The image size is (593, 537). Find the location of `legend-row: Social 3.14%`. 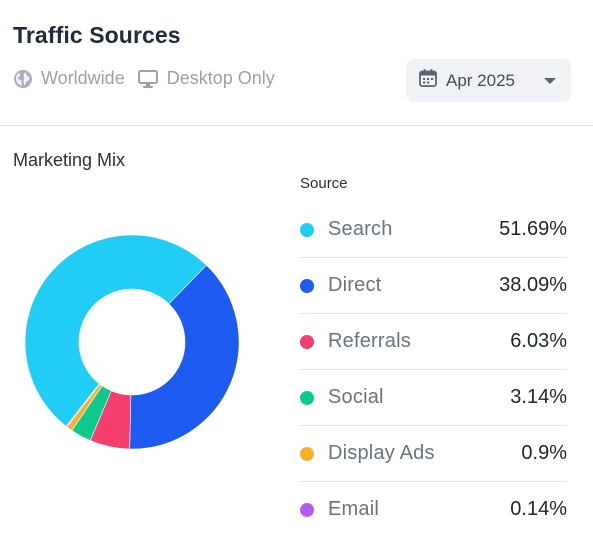

legend-row: Social 3.14% is located at coordinates (433, 398).